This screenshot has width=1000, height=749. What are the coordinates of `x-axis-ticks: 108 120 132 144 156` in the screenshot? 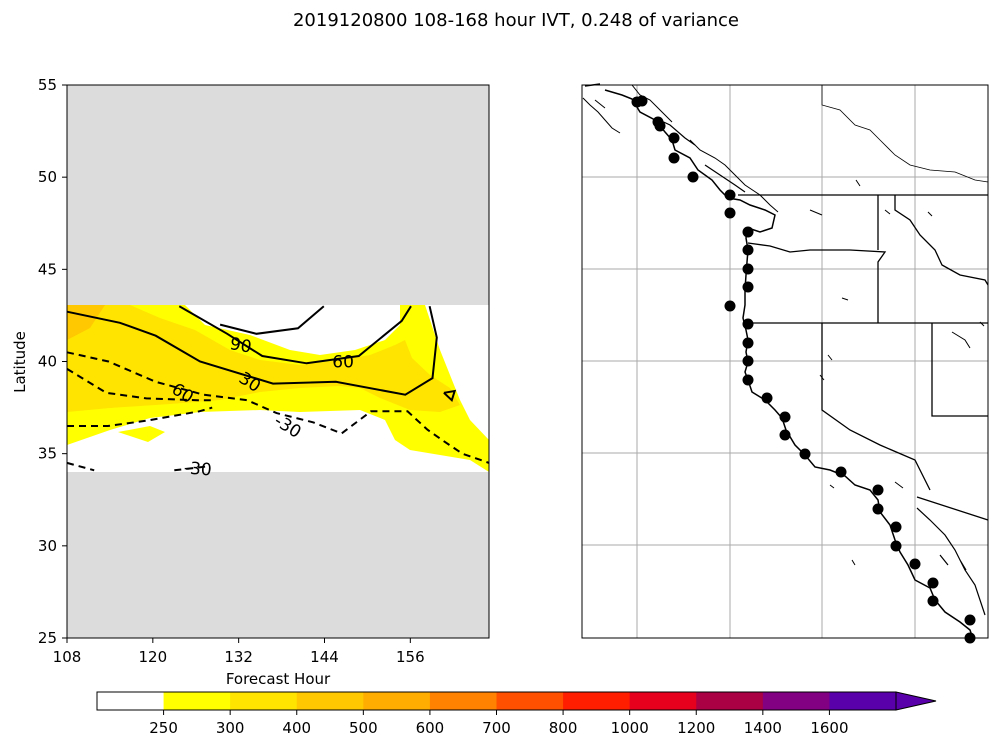 It's located at (239, 652).